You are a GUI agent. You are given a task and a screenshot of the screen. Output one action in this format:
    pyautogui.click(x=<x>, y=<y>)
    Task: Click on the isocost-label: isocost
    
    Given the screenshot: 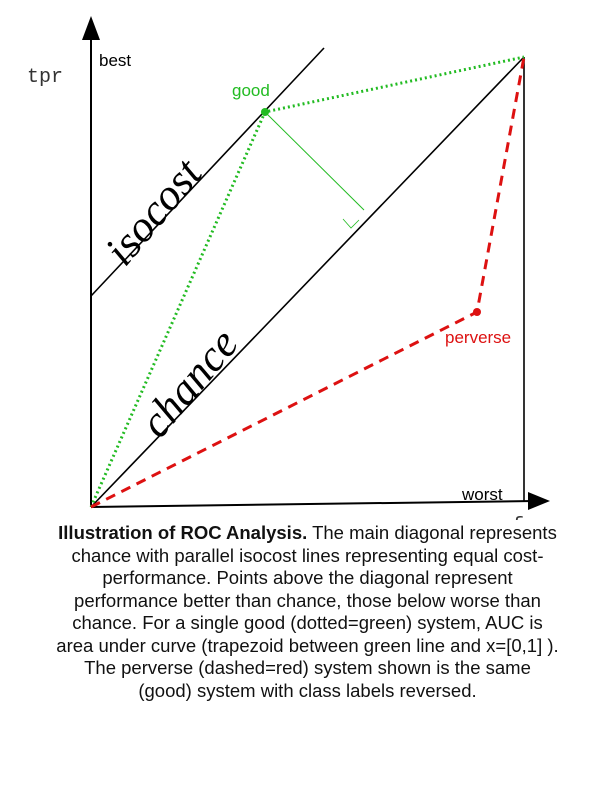 What is the action you would take?
    pyautogui.click(x=153, y=211)
    